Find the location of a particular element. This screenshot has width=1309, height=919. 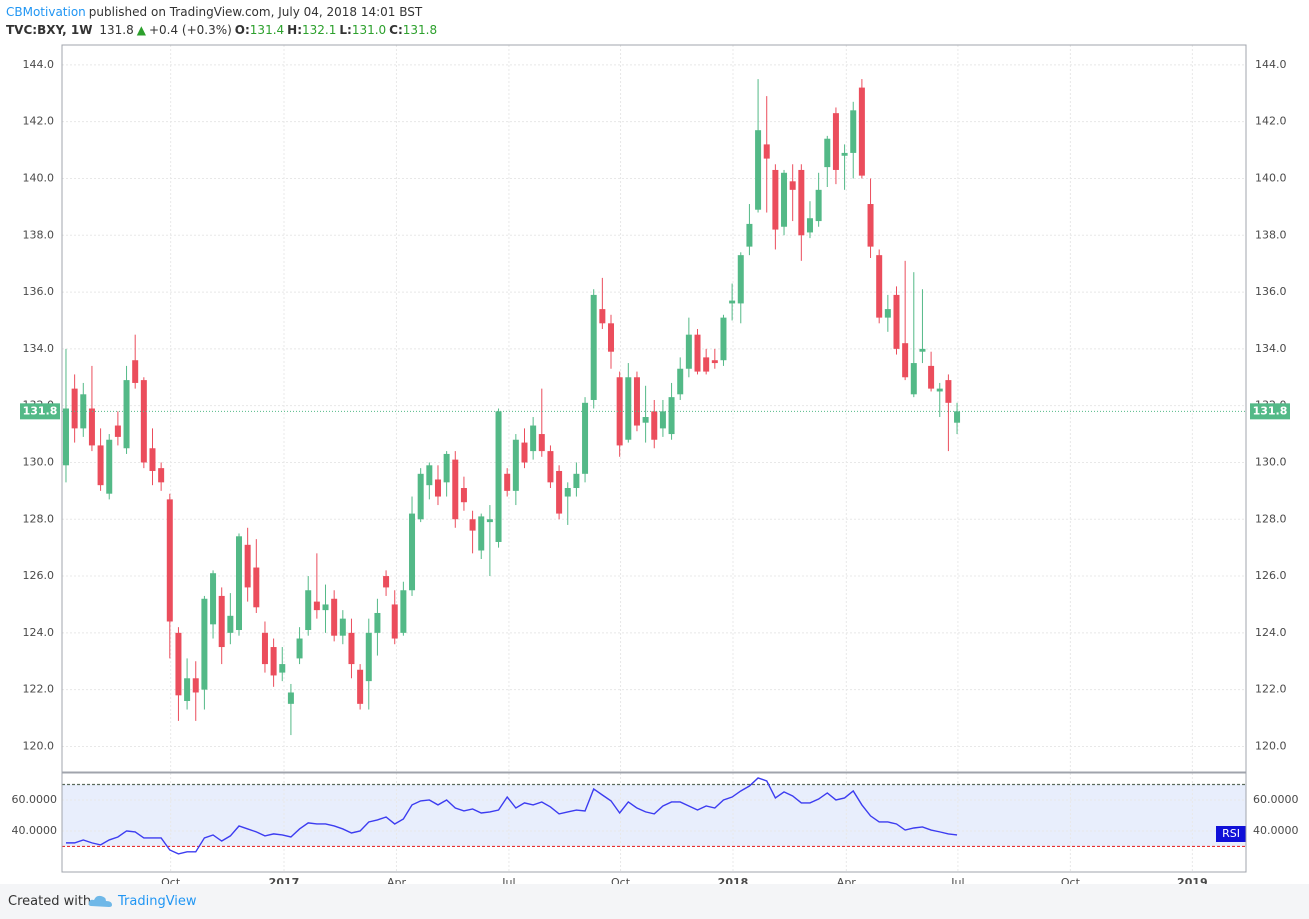

x-tick-label: Apr is located at coordinates (397, 880).